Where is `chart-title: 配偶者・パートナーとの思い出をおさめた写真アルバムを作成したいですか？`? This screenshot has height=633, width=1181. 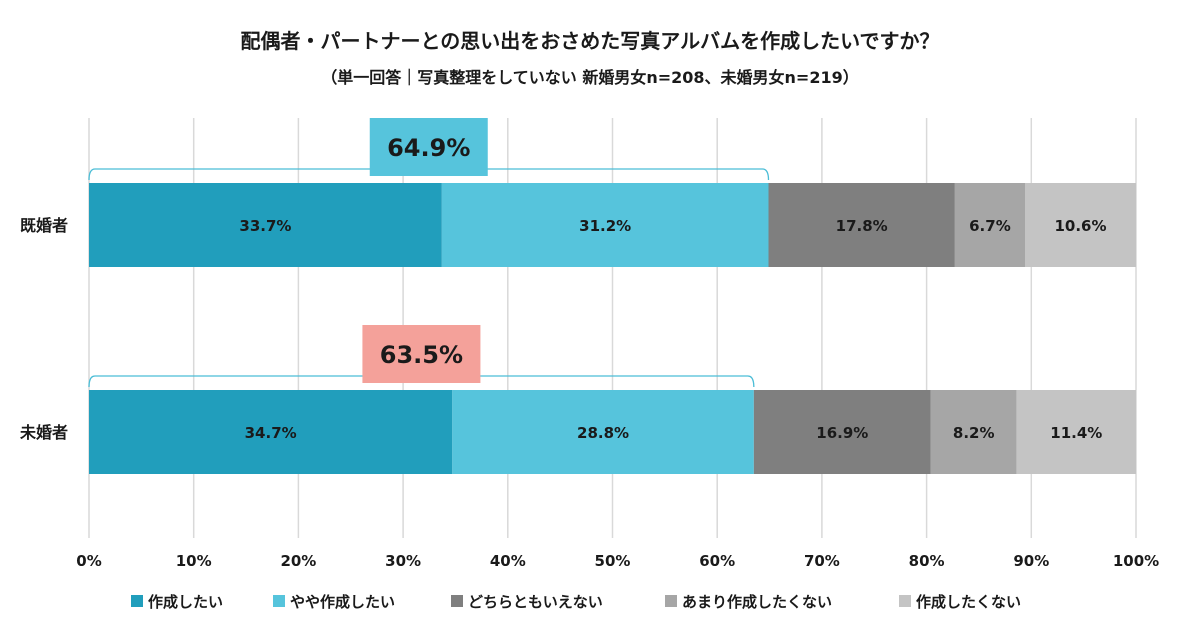 chart-title: 配偶者・パートナーとの思い出をおさめた写真アルバムを作成したいですか？ is located at coordinates (590, 41).